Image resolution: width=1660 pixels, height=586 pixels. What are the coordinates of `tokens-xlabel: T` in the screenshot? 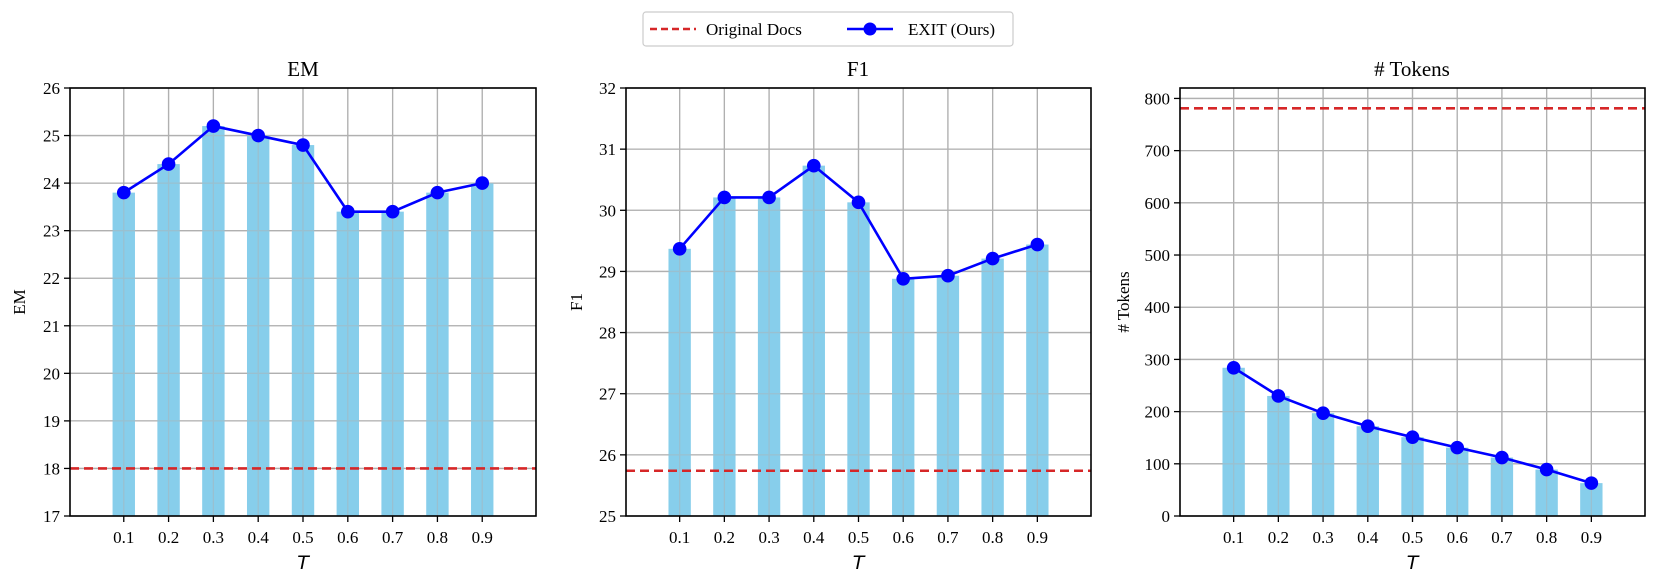 It's located at (1413, 563).